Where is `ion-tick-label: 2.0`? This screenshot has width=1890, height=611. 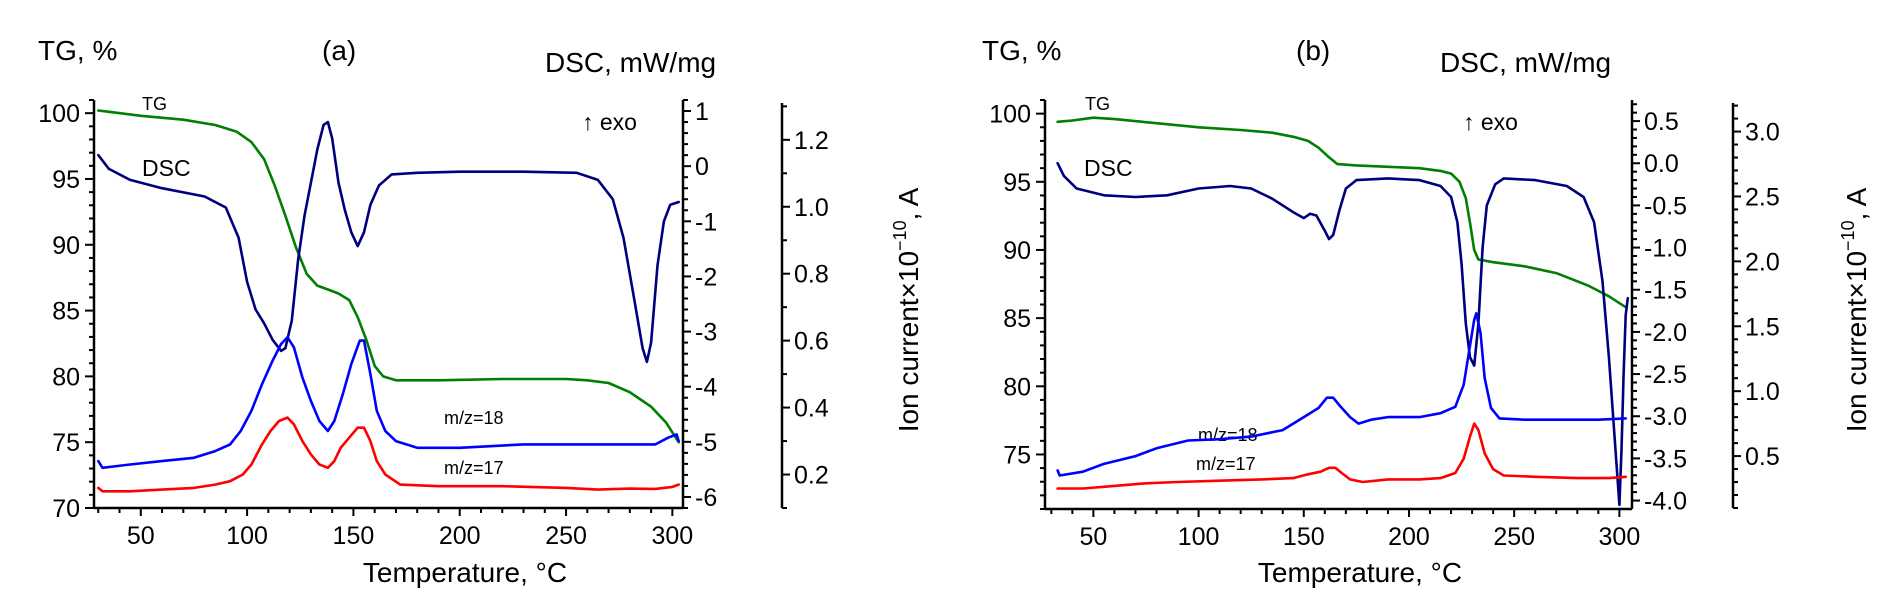 ion-tick-label: 2.0 is located at coordinates (1762, 262).